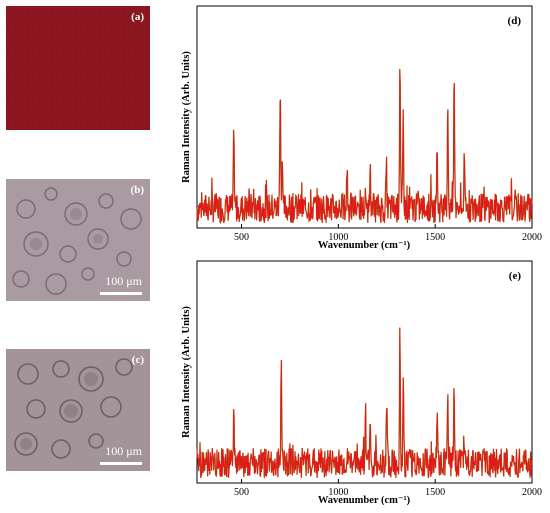  Describe the element at coordinates (137, 190) in the screenshot. I see `panel-label-b: (b)` at that location.